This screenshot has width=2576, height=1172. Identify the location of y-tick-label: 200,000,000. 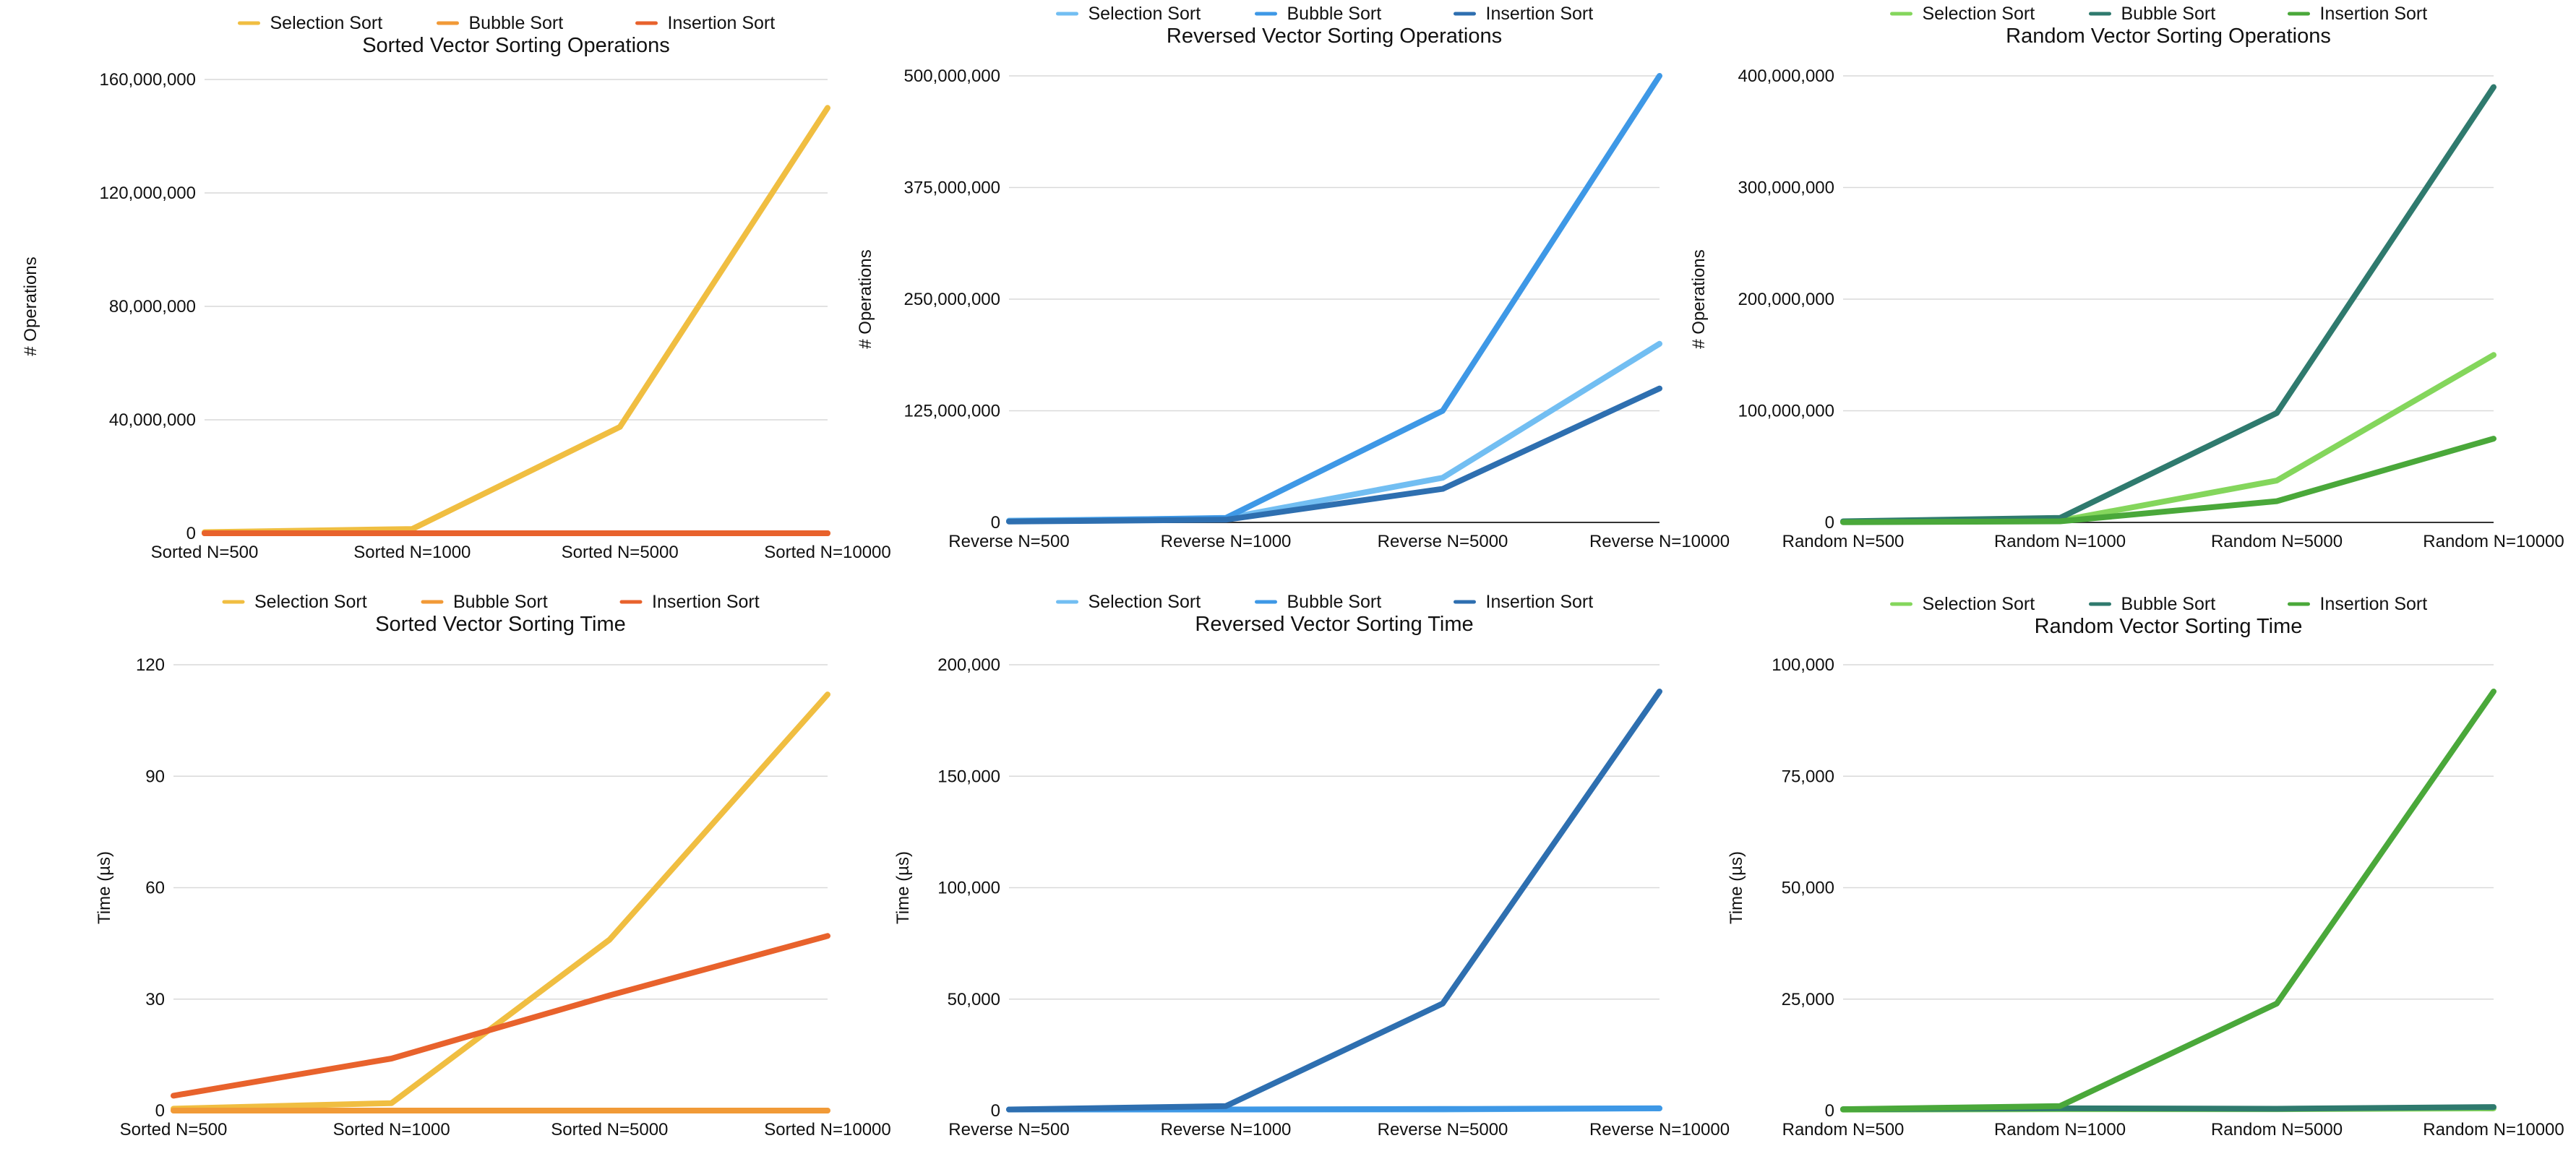
(1786, 299).